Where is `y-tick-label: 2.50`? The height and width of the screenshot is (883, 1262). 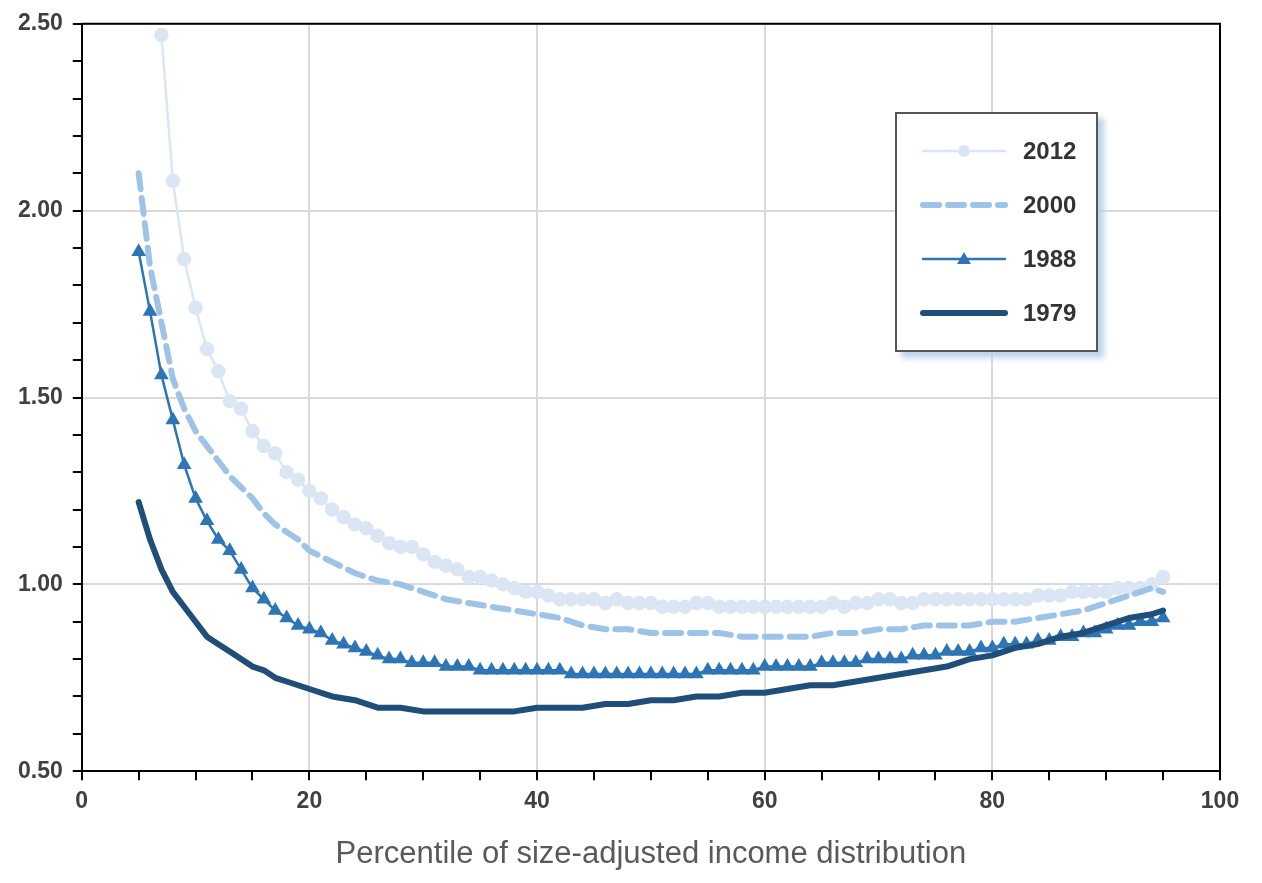
y-tick-label: 2.50 is located at coordinates (40, 22).